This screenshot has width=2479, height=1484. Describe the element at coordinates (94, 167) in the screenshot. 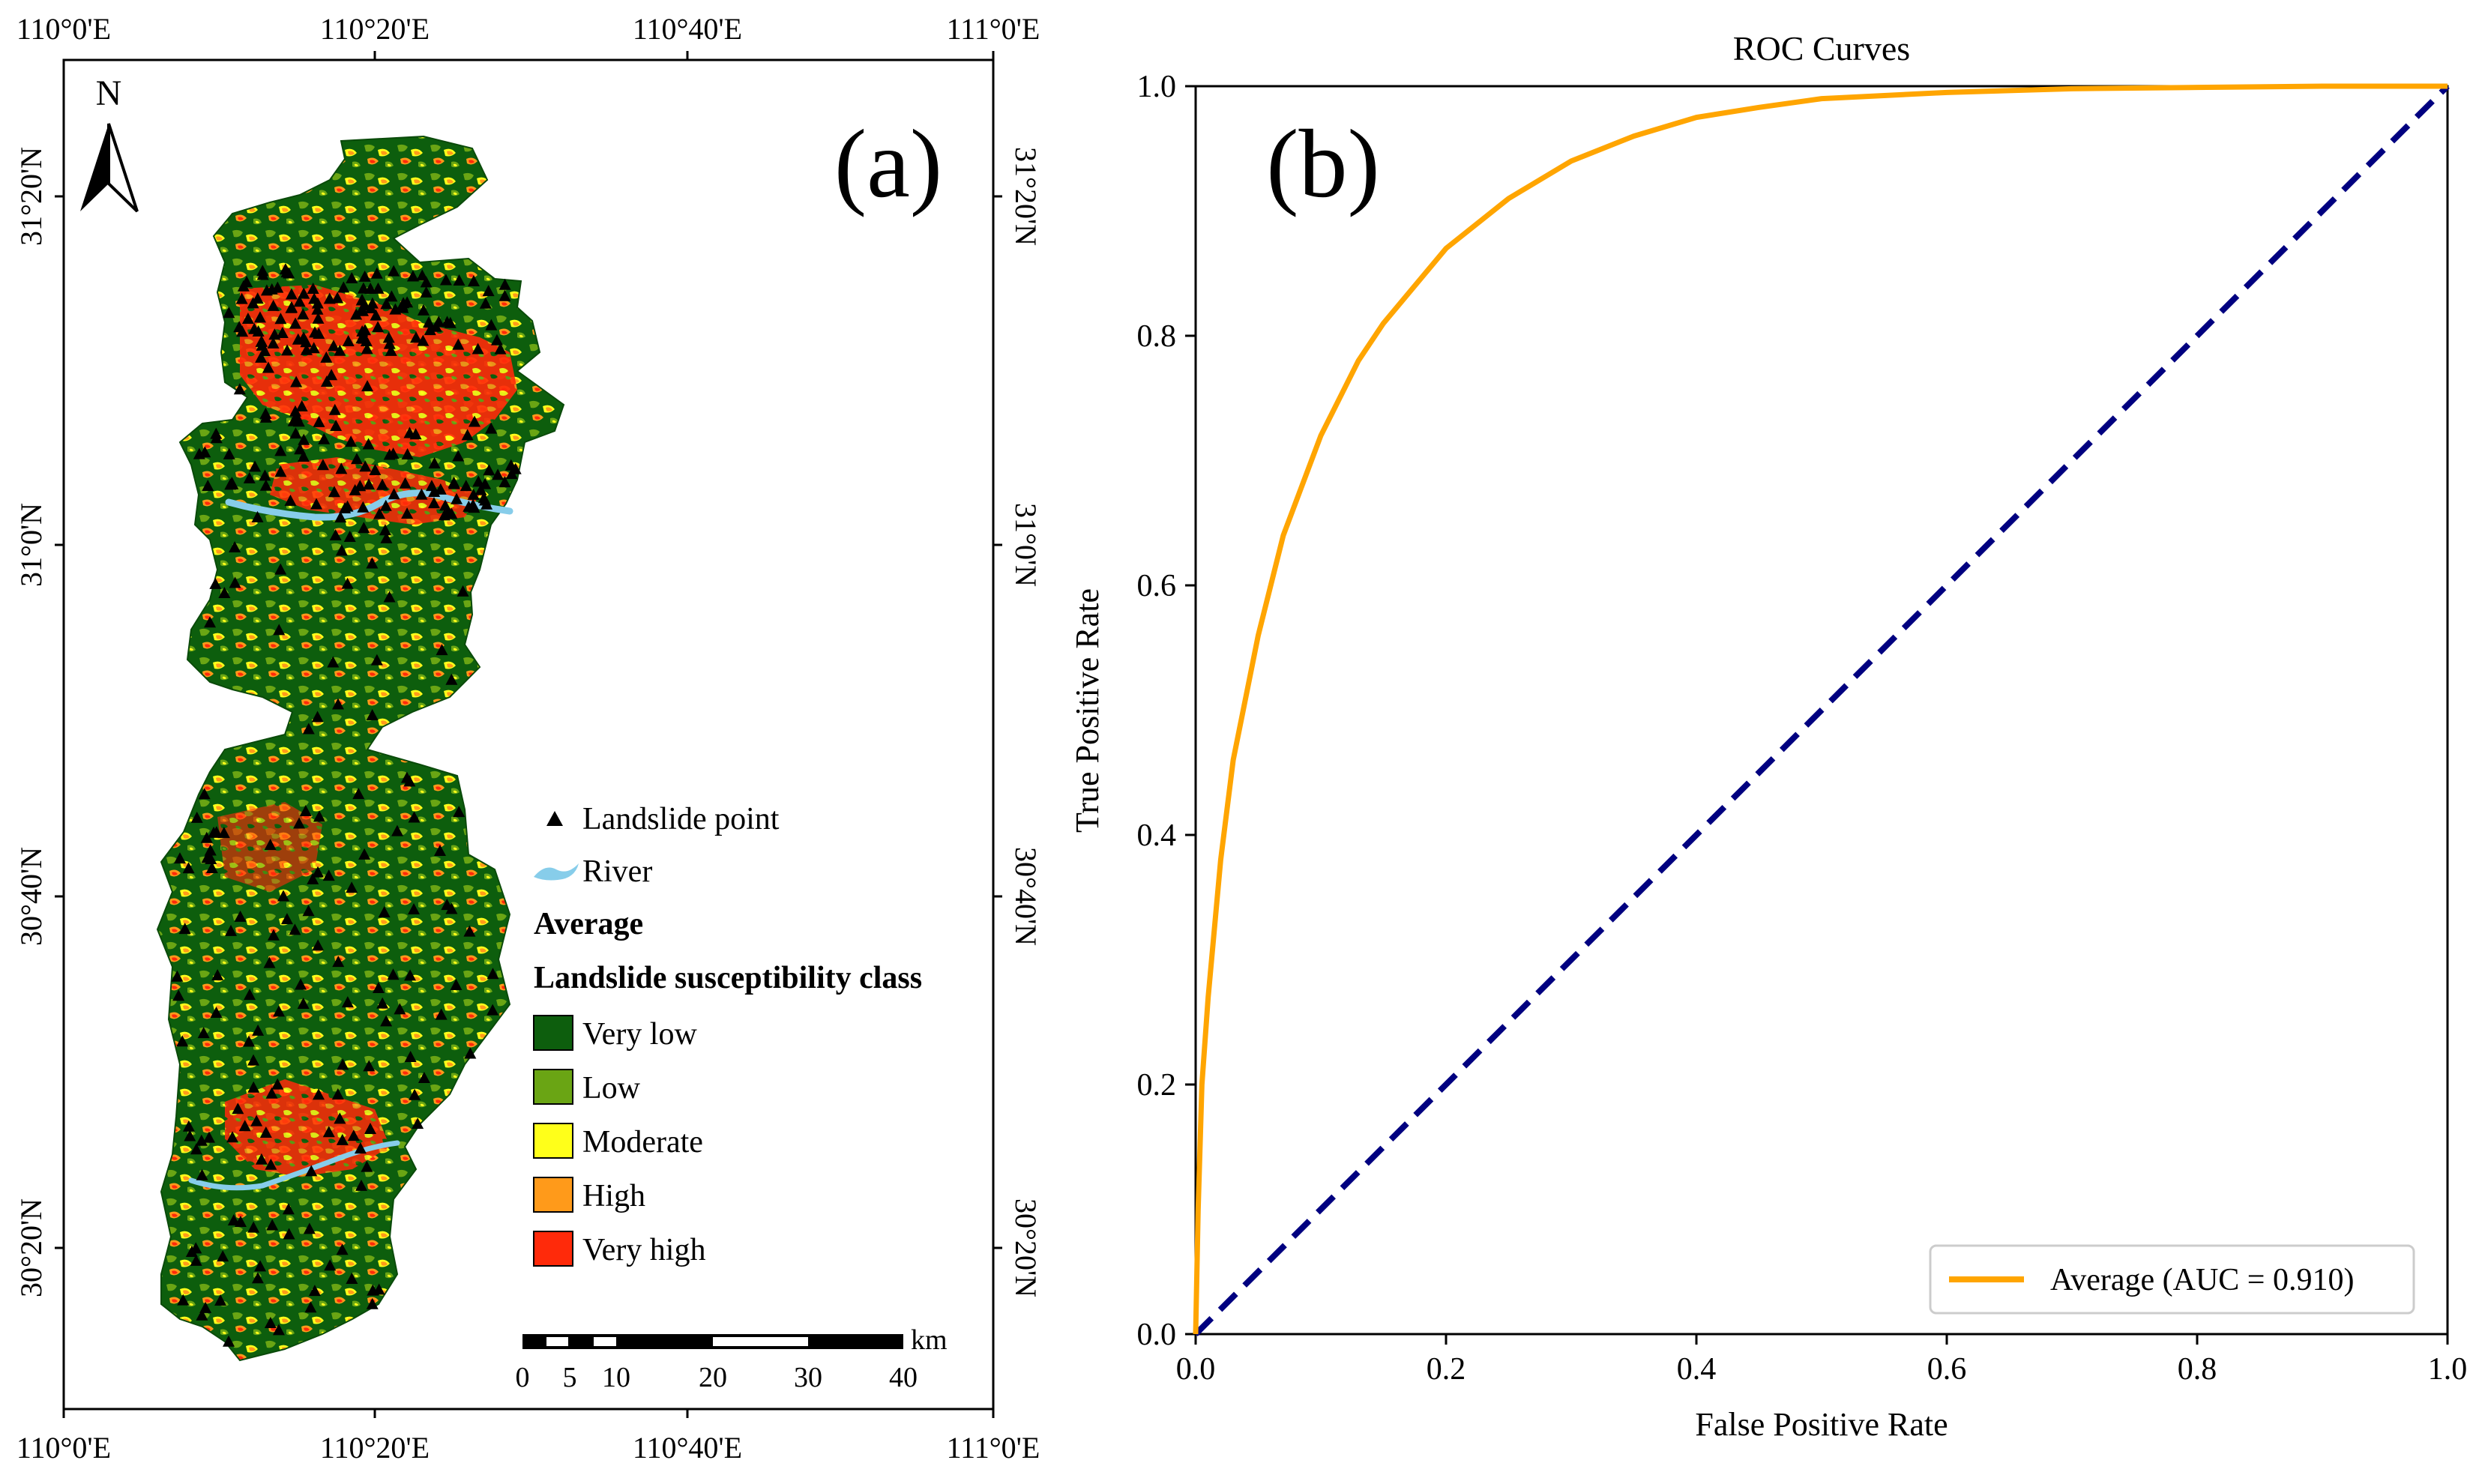

I see `north-arrow-icon` at that location.